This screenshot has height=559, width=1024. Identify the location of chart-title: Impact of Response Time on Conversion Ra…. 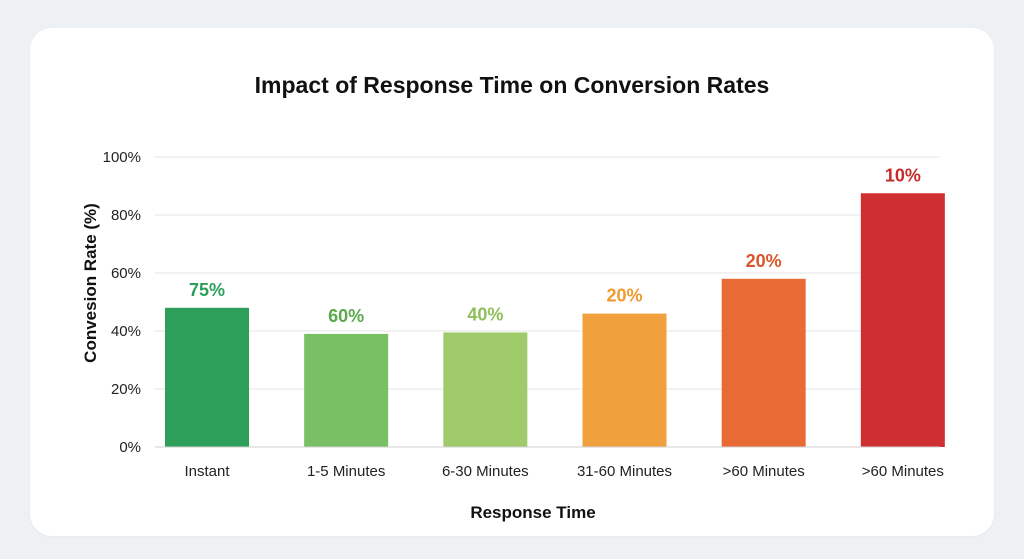
(512, 85).